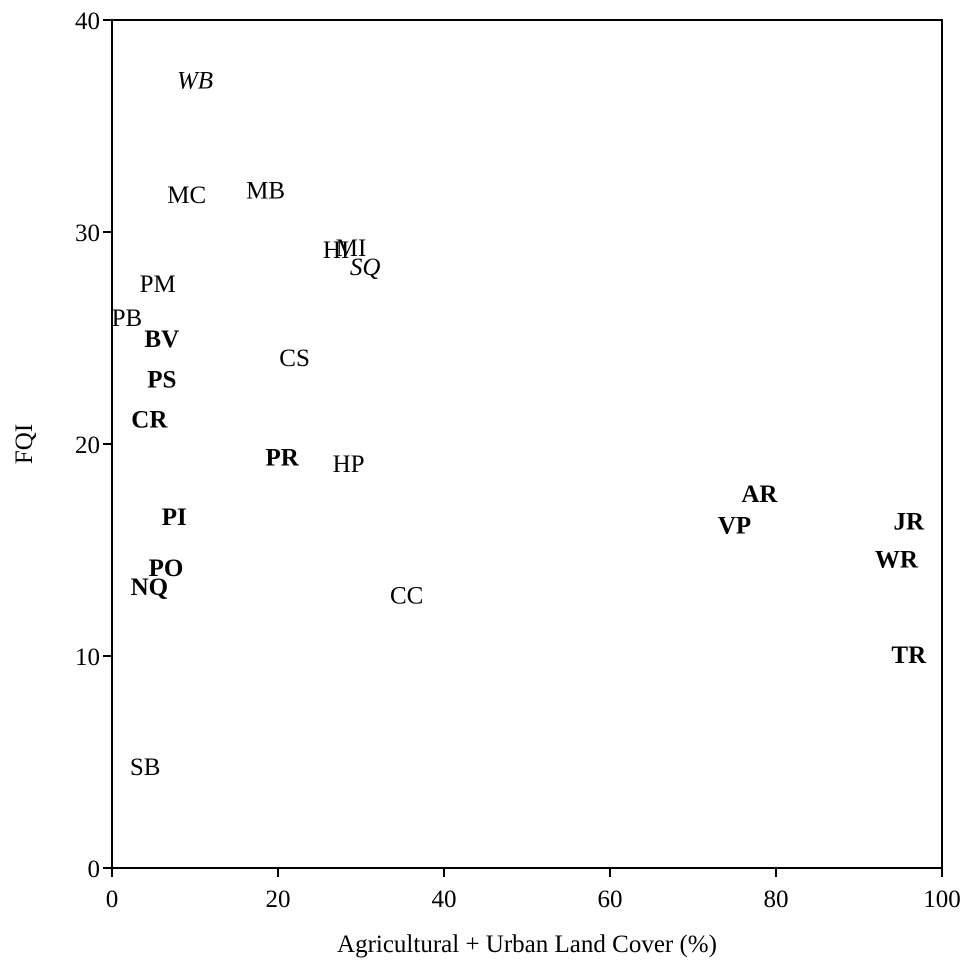  Describe the element at coordinates (759, 494) in the screenshot. I see `point-label-ar: AR` at that location.